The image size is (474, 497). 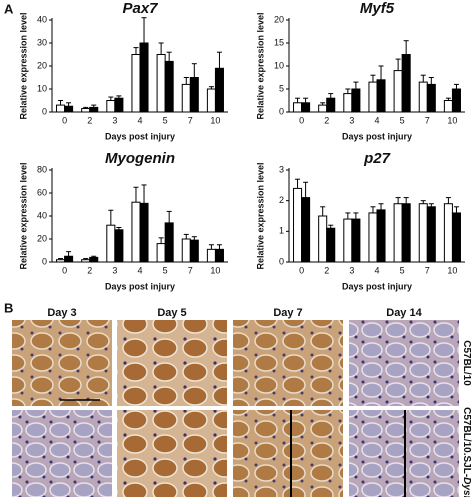 What do you see at coordinates (404, 313) in the screenshot?
I see `column-label: Day 14` at bounding box center [404, 313].